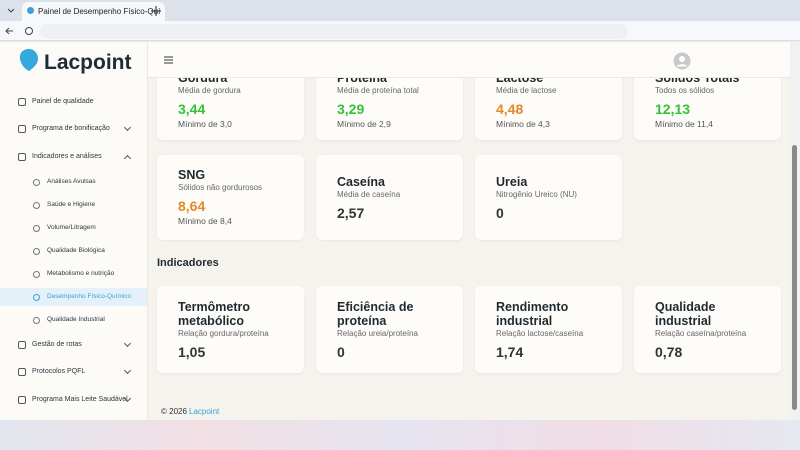 The image size is (800, 450). I want to click on card-subtitle: Sólidos não gordurosos, so click(220, 187).